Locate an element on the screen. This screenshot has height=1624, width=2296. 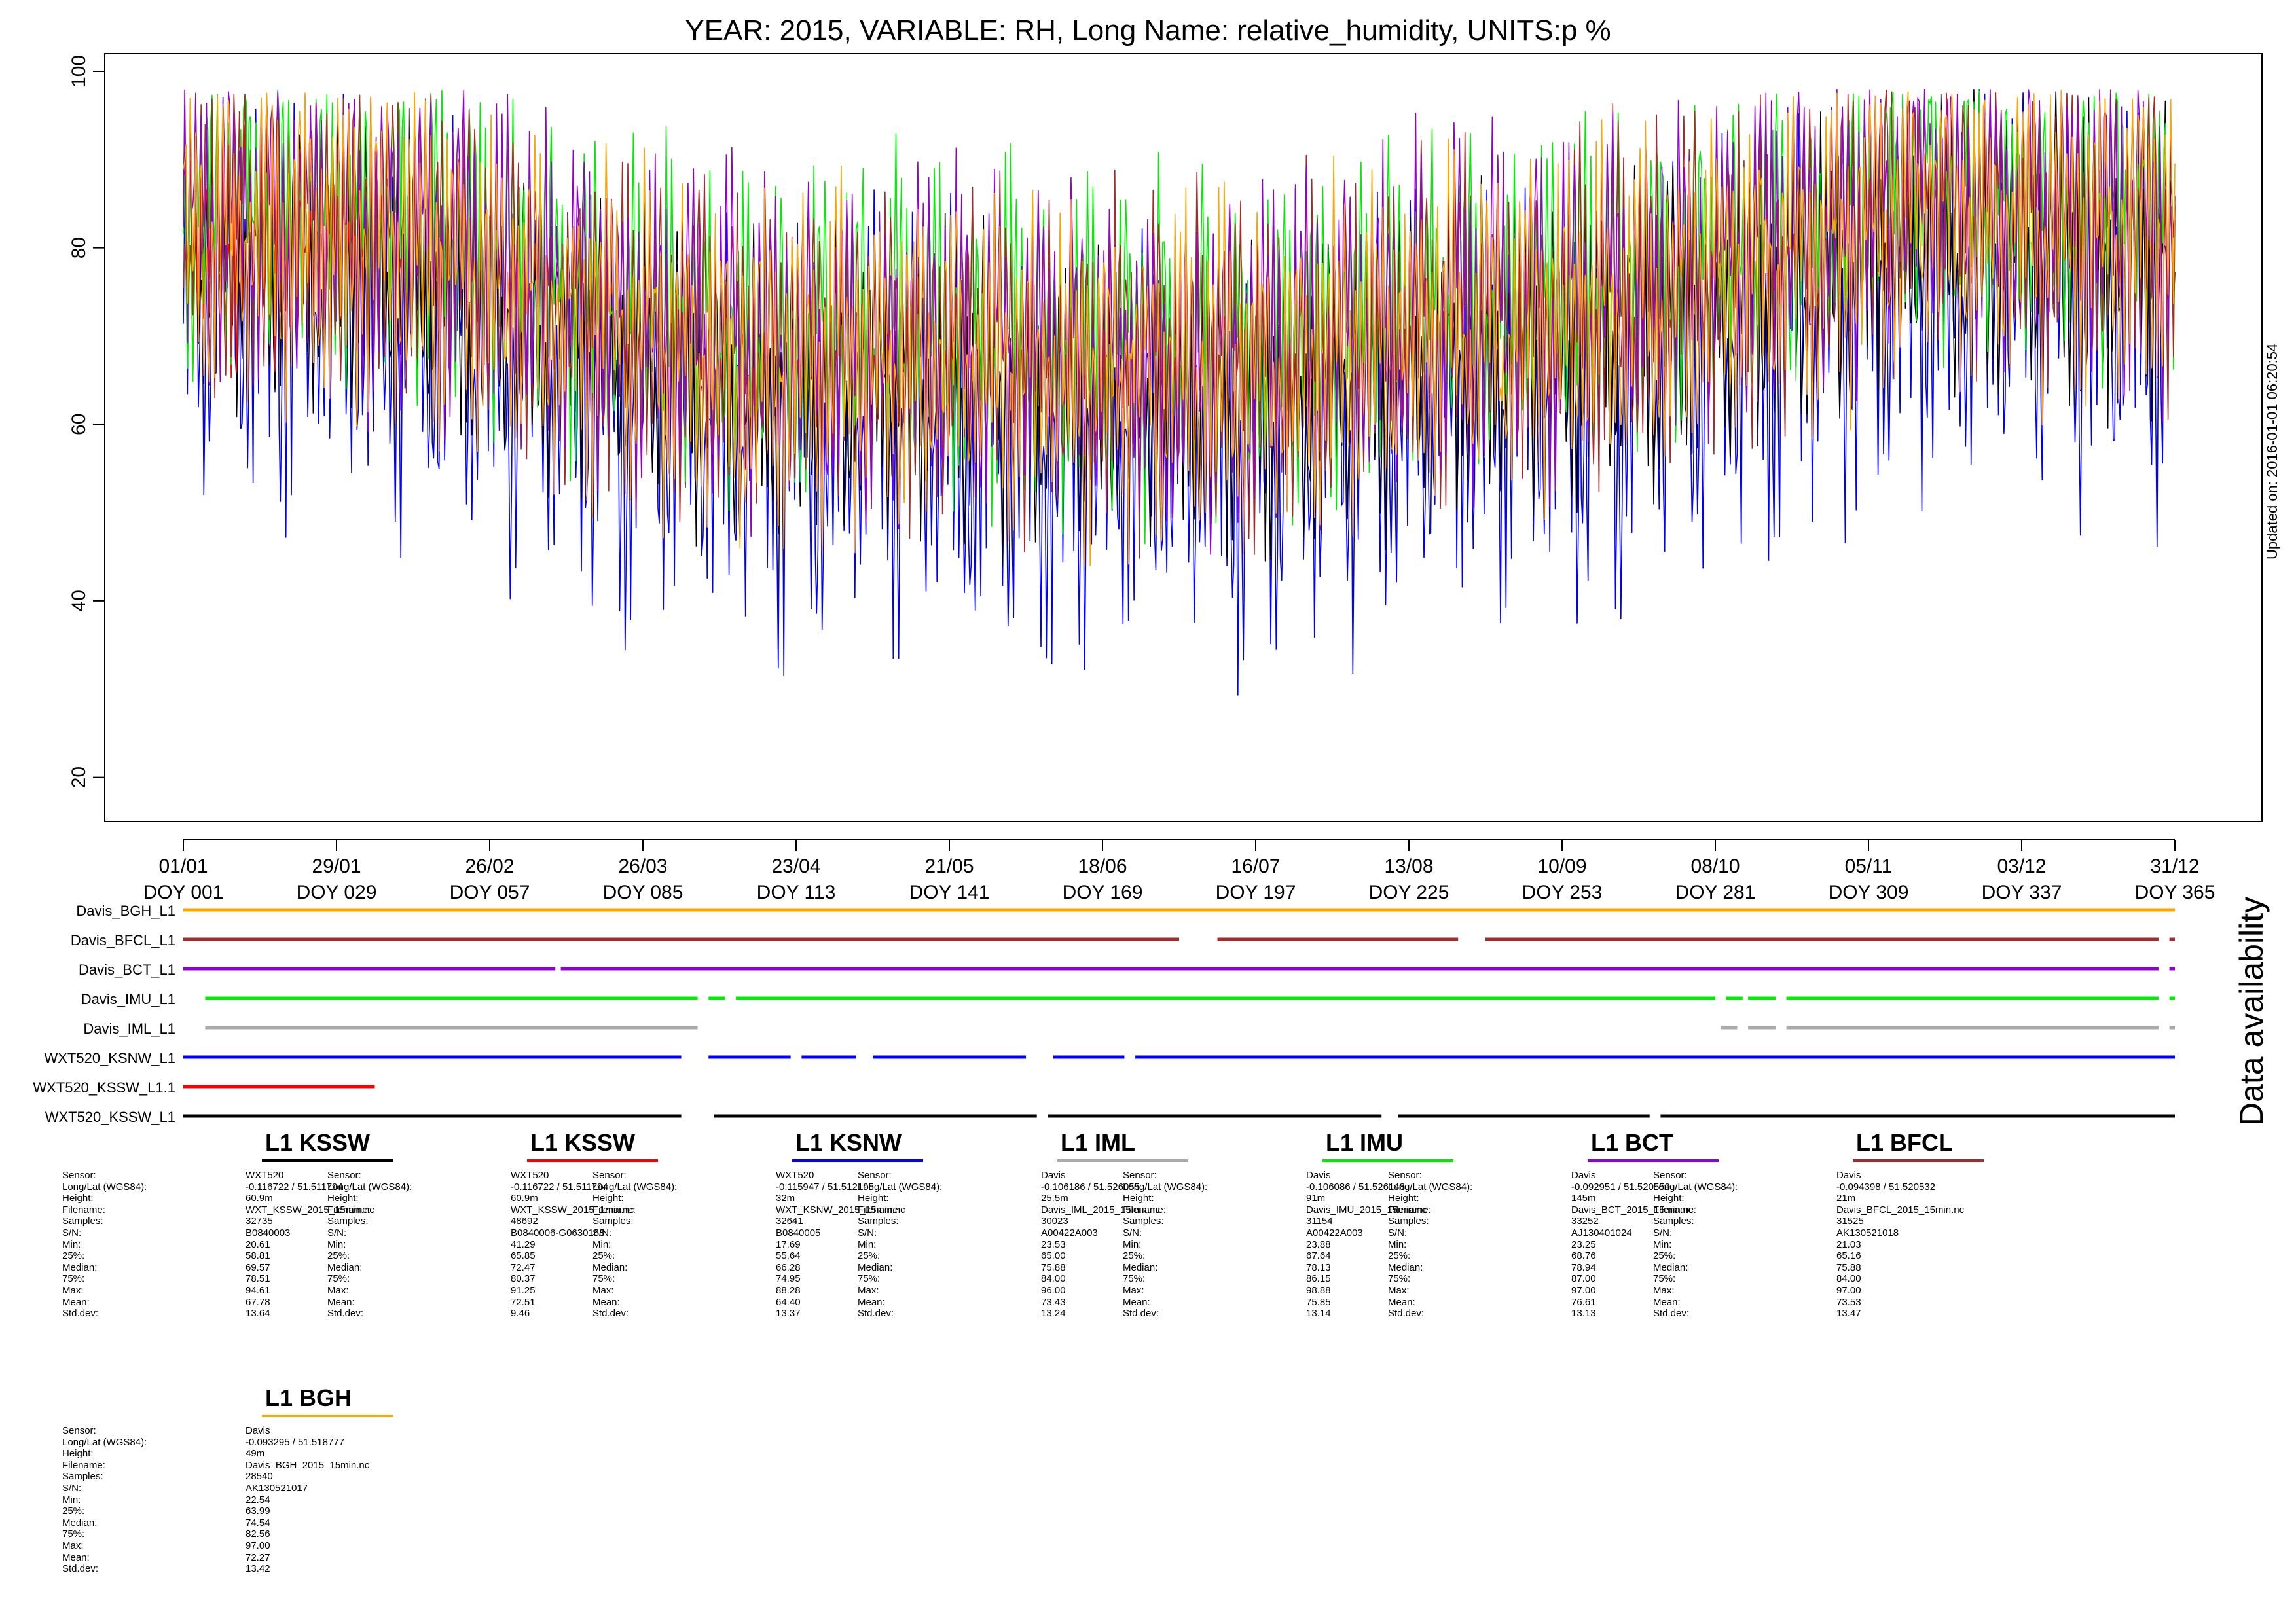
stat-value: 88.28 is located at coordinates (788, 1290).